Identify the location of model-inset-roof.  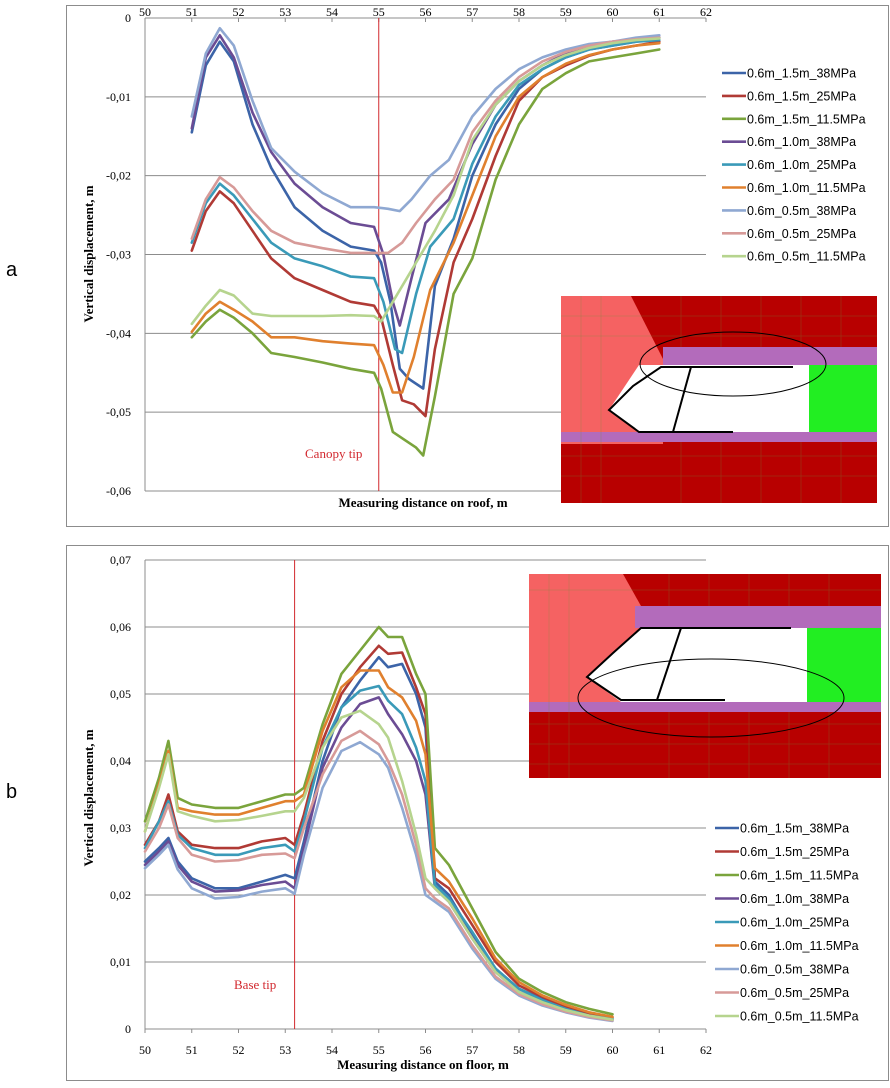
(719, 399).